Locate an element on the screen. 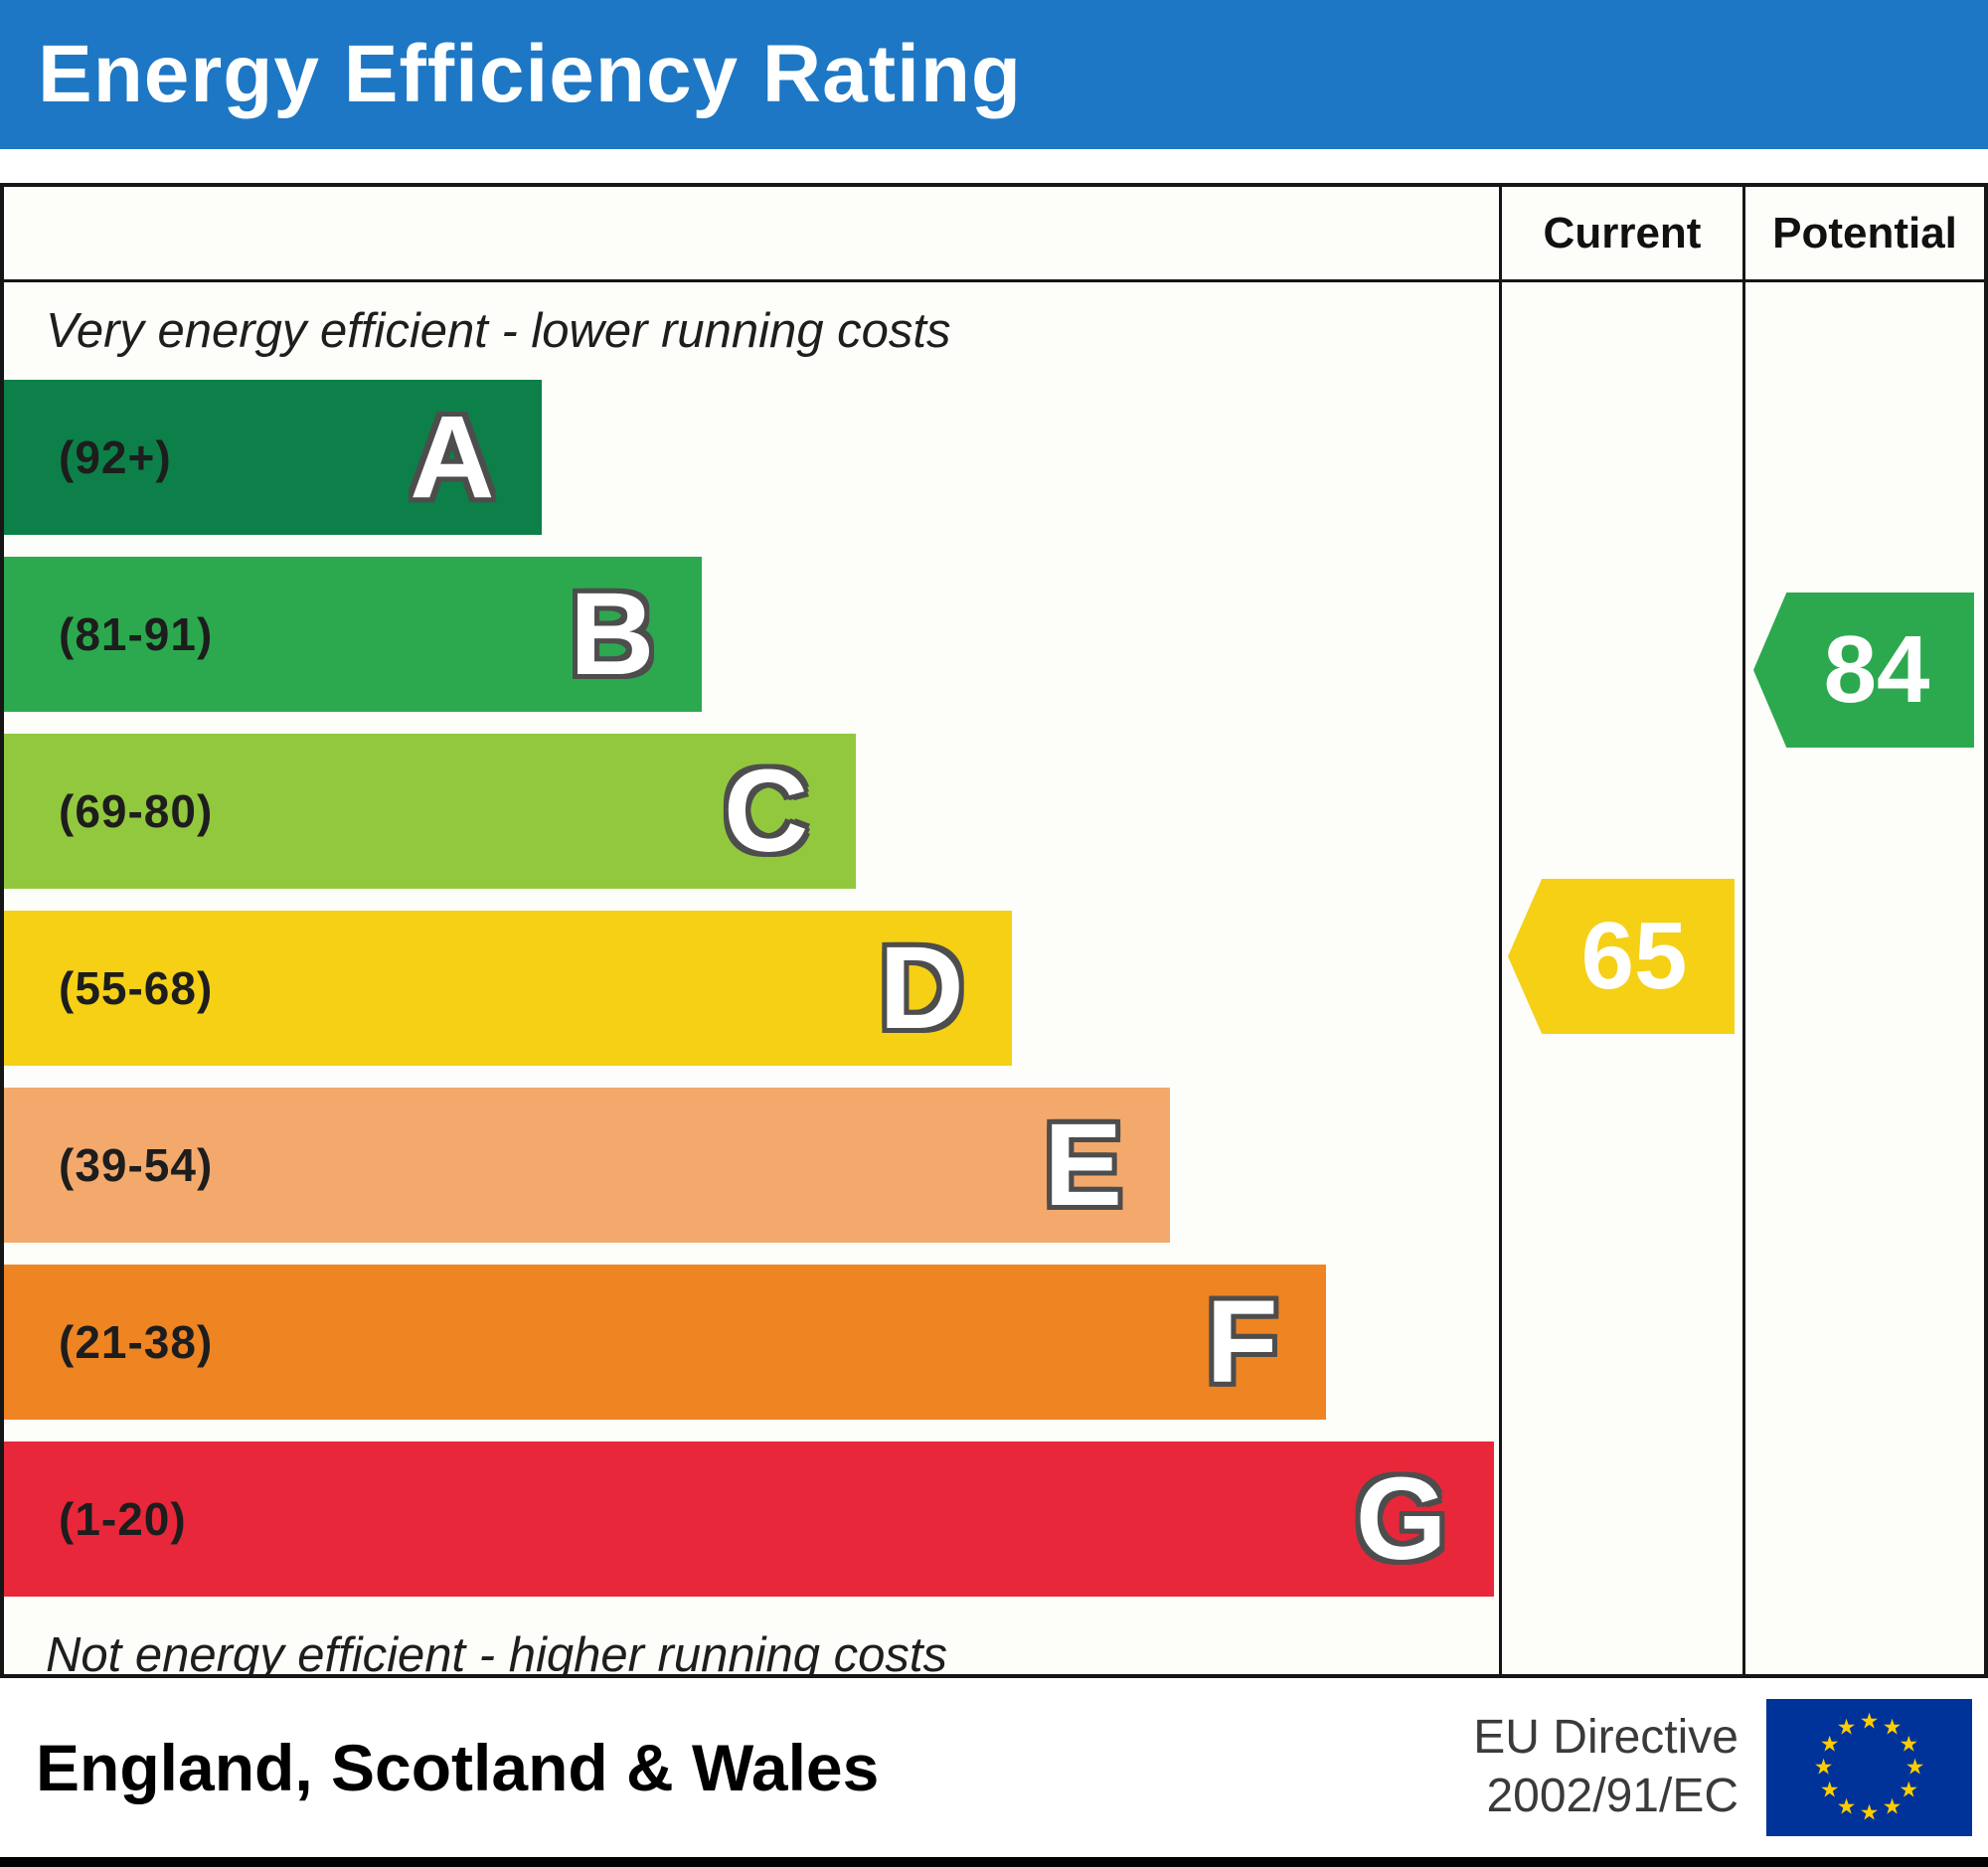 The image size is (1988, 1867). band-d-range: (55-68) is located at coordinates (136, 988).